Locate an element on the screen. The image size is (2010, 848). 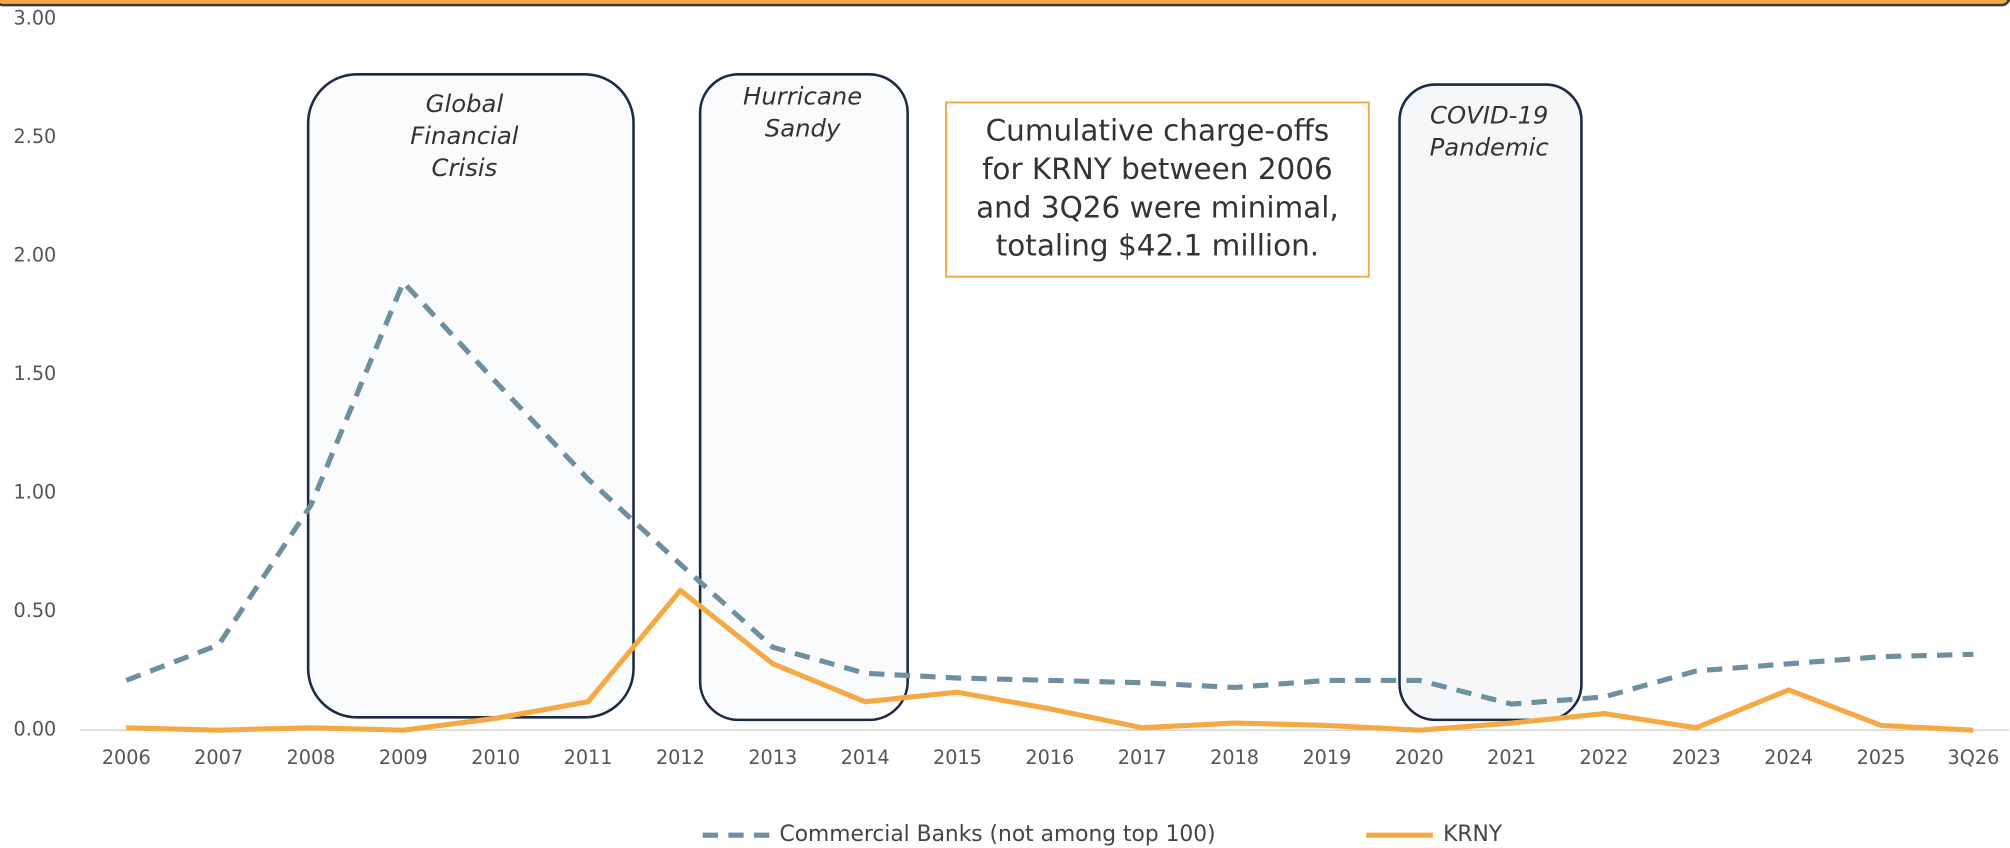
text-box is located at coordinates (1157, 189).